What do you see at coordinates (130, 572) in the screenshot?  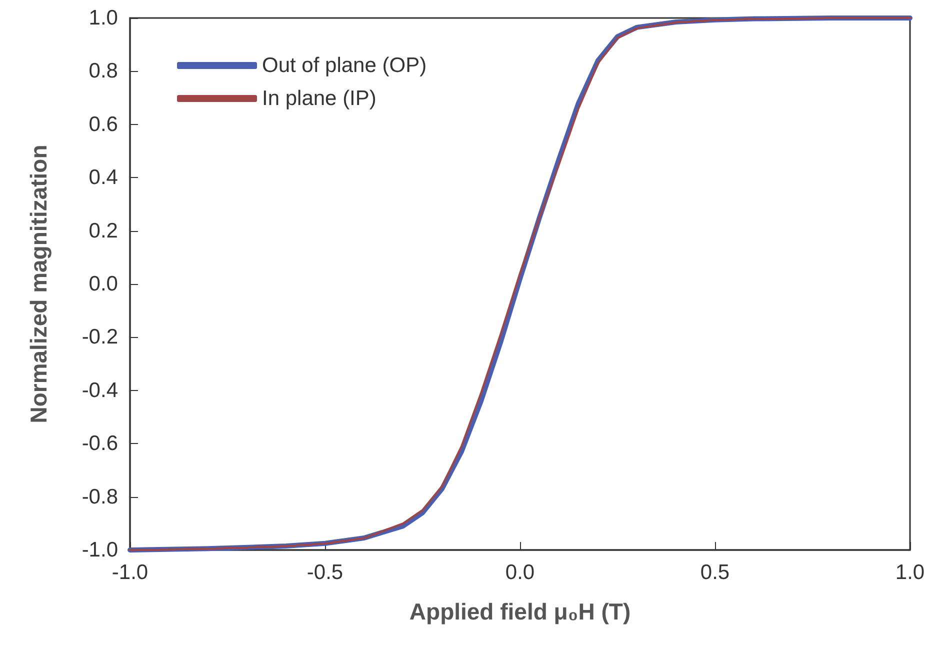 I see `x-tick-label: -1.0` at bounding box center [130, 572].